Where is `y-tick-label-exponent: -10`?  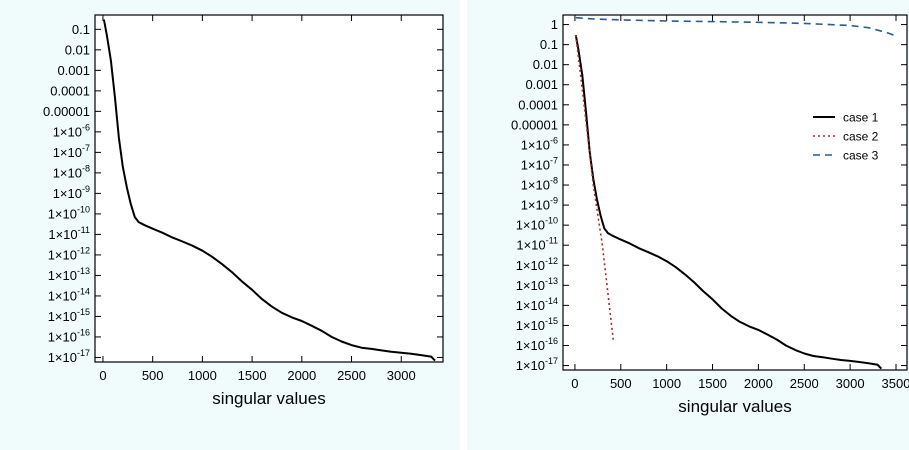
y-tick-label-exponent: -10 is located at coordinates (83, 209).